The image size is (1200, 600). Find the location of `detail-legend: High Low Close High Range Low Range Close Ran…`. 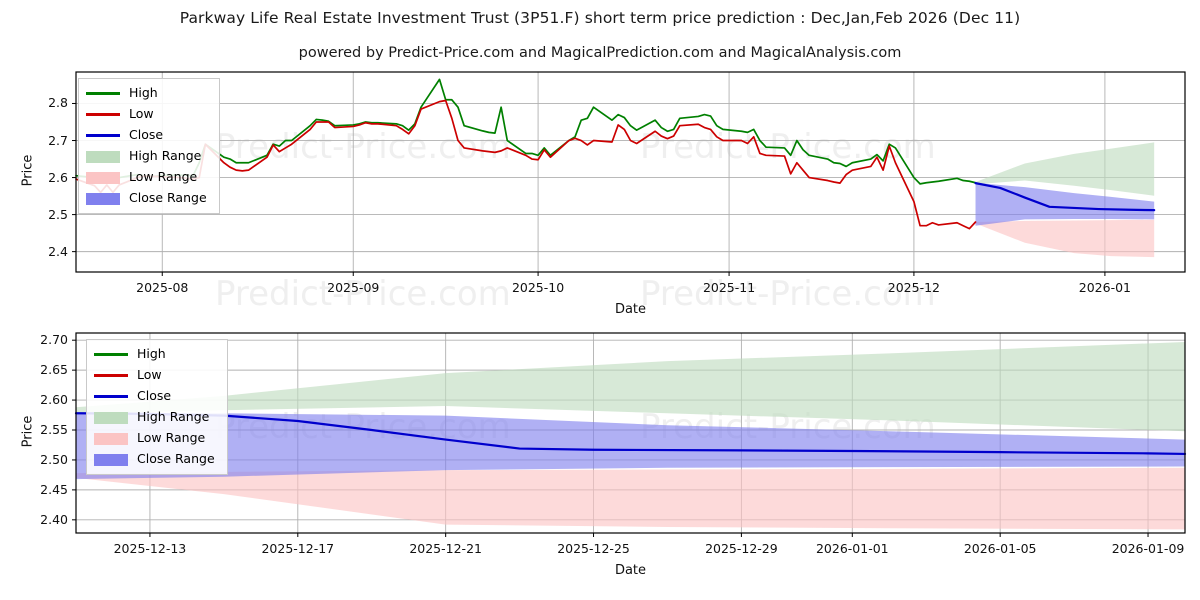

detail-legend: High Low Close High Range Low Range Close Ran… is located at coordinates (157, 407).